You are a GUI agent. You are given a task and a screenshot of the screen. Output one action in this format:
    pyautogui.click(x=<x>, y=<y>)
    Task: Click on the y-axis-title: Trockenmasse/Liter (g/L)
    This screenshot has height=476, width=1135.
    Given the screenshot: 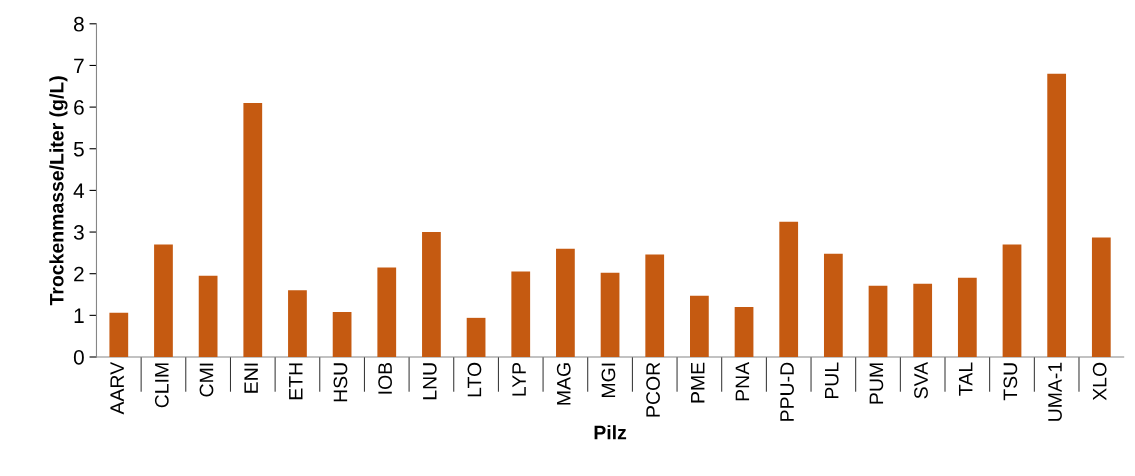 What is the action you would take?
    pyautogui.click(x=58, y=191)
    